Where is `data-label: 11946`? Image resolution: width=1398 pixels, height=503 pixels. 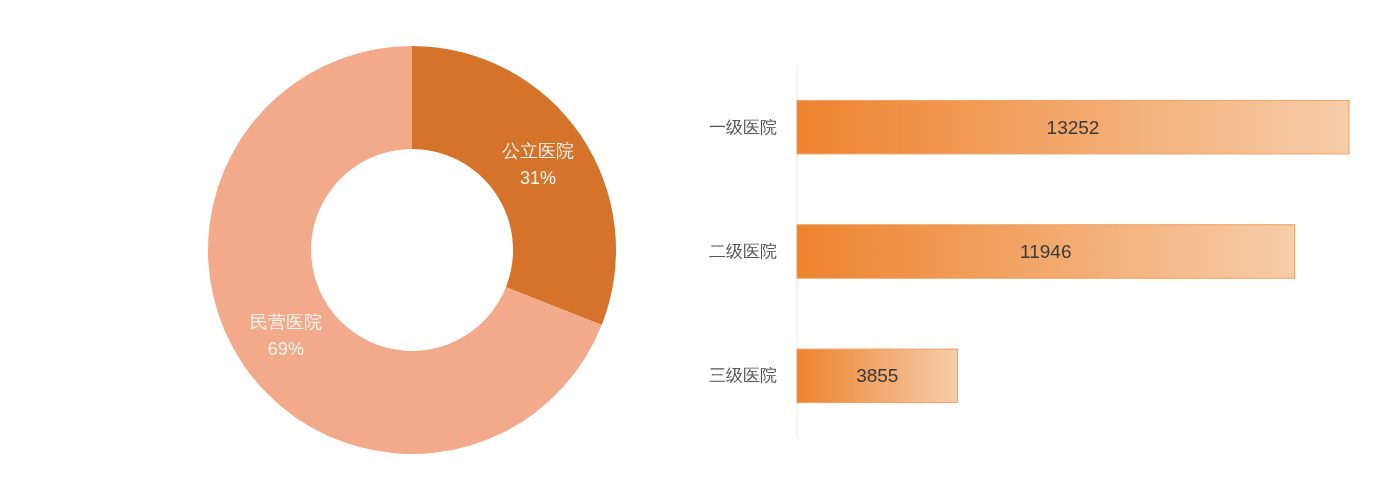 data-label: 11946 is located at coordinates (1046, 251).